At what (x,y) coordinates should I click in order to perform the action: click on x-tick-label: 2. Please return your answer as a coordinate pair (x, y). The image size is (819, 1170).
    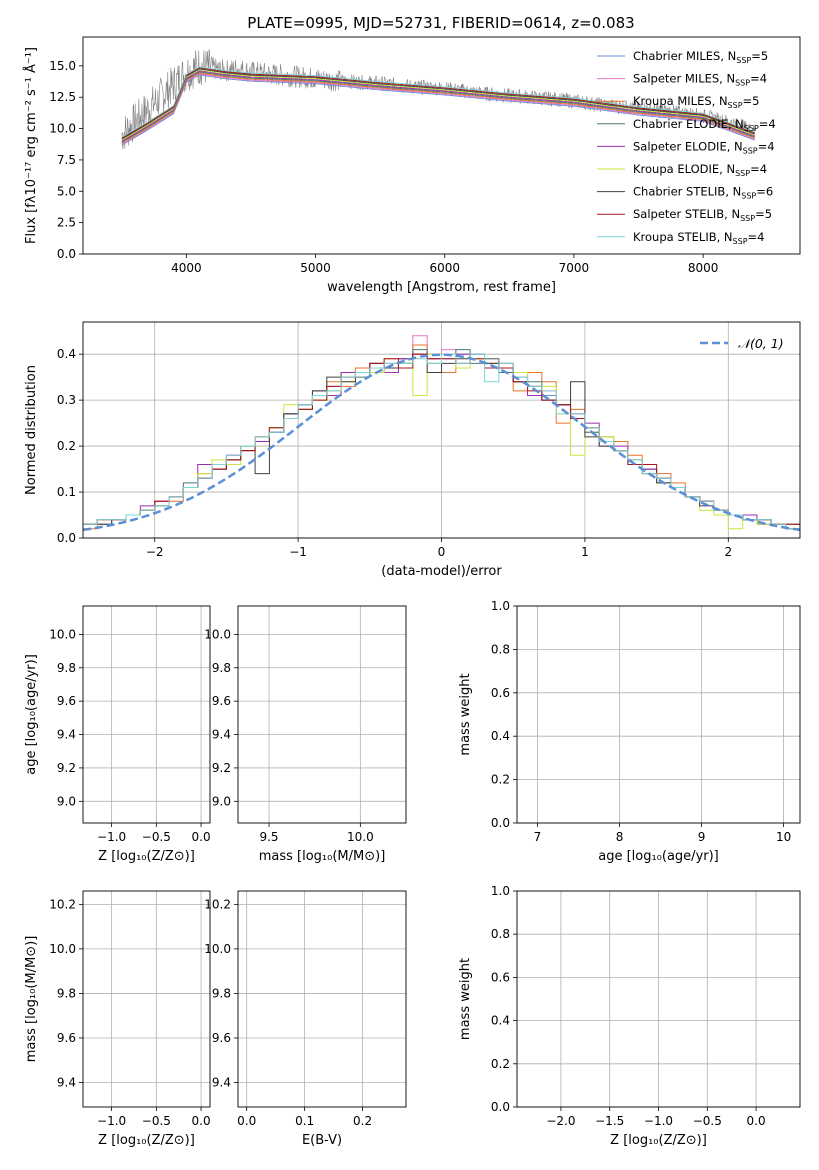
    Looking at the image, I should click on (728, 552).